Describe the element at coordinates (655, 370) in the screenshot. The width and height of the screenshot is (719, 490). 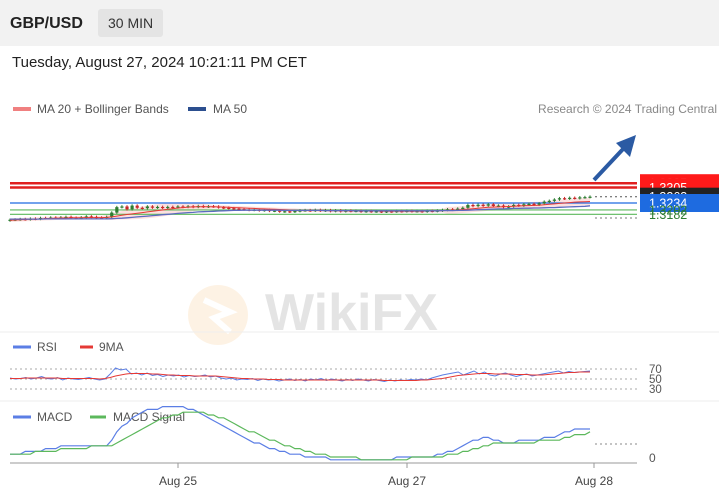
I see `rsi-tick-70: 70` at that location.